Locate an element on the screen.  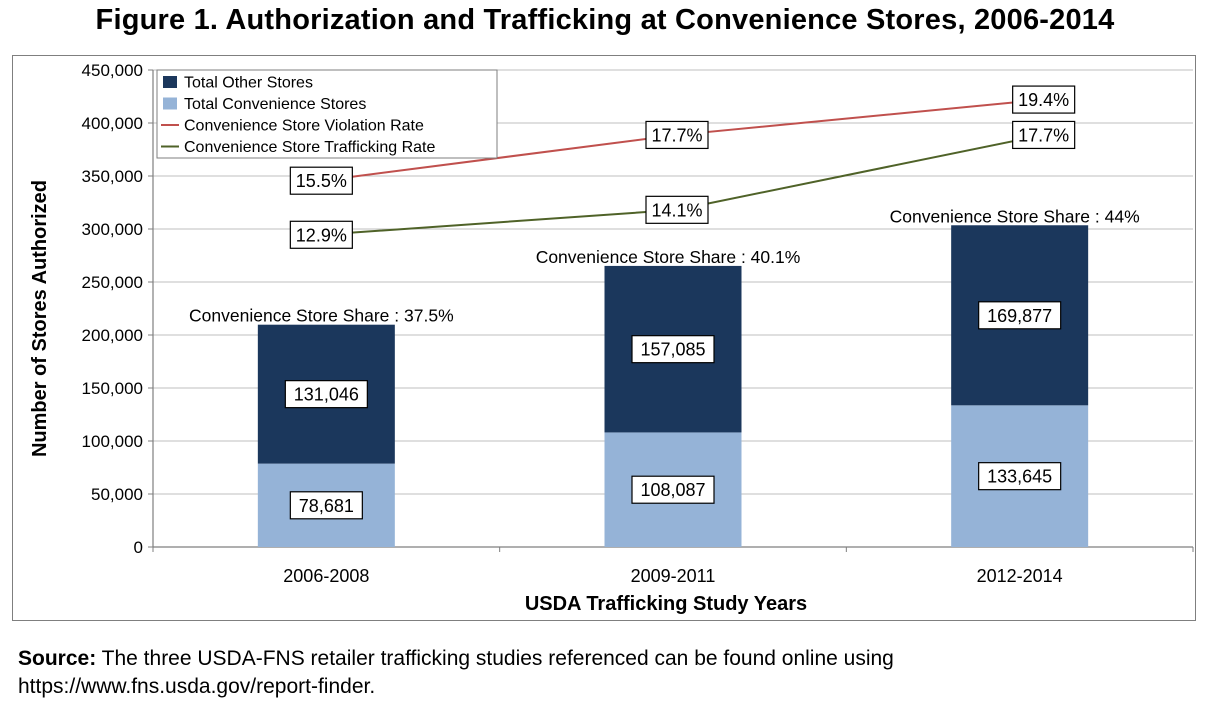
legend-label: Total Convenience Stores is located at coordinates (275, 104).